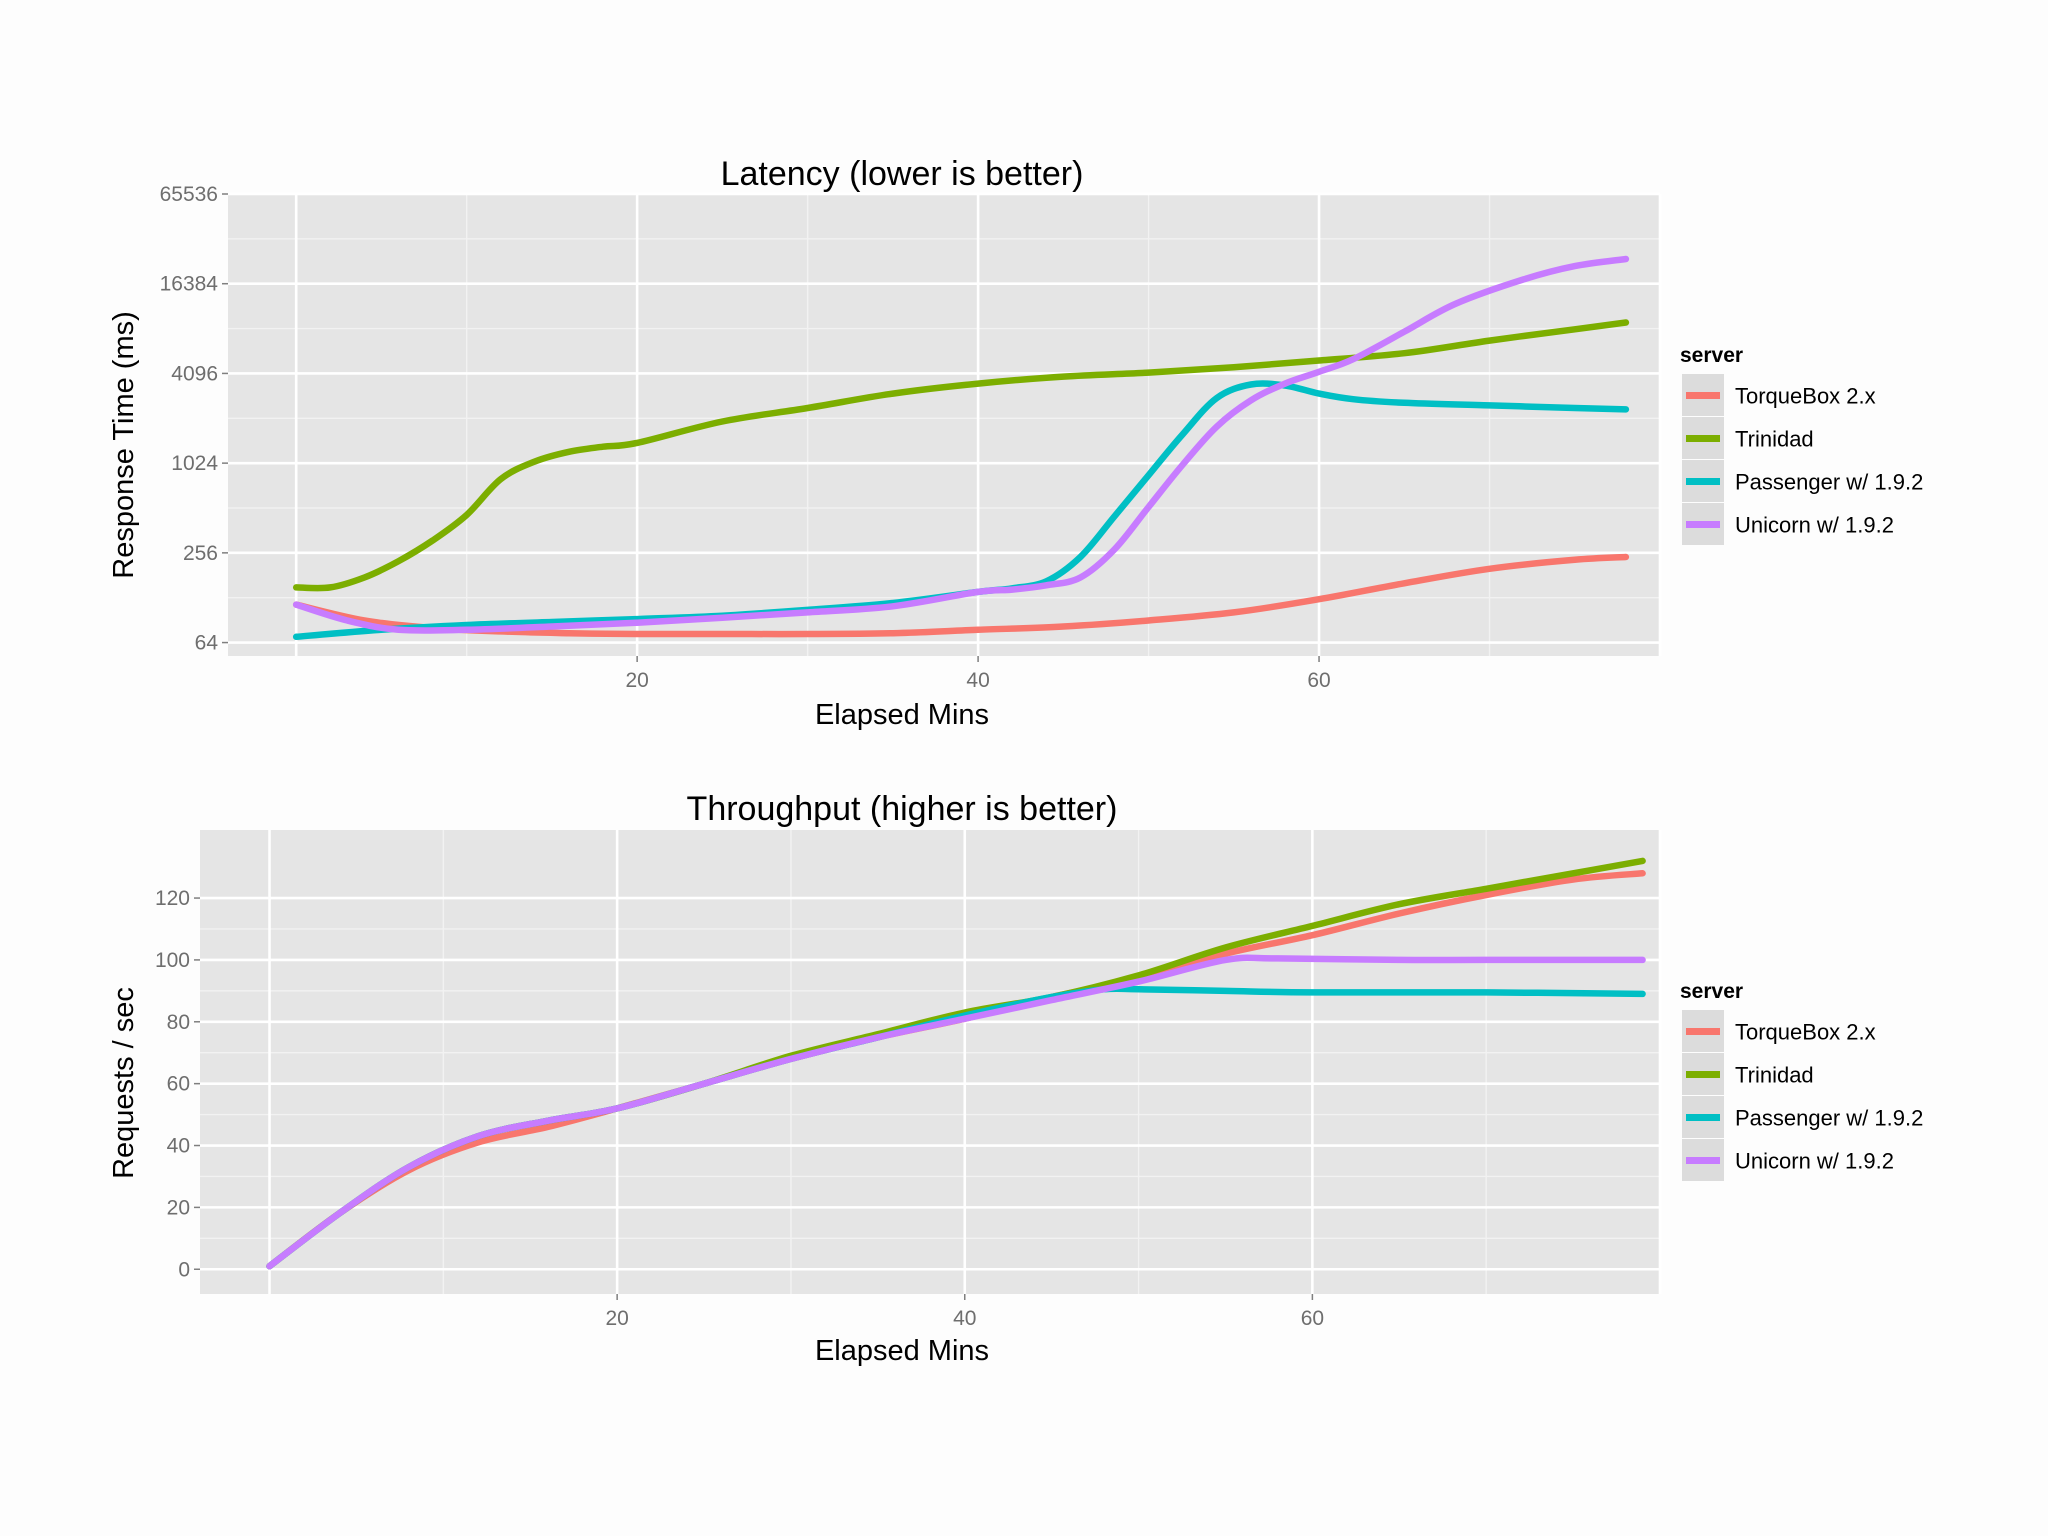 Image resolution: width=2048 pixels, height=1536 pixels. What do you see at coordinates (194, 463) in the screenshot?
I see `latency-y-tick-label: 1024` at bounding box center [194, 463].